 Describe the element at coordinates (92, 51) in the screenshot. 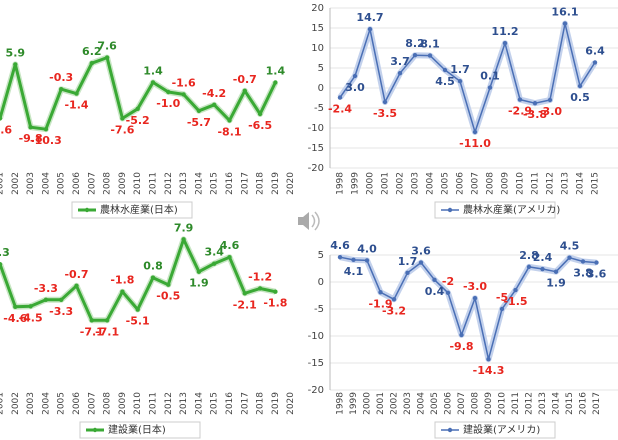

I see `value-label: 6.2` at that location.